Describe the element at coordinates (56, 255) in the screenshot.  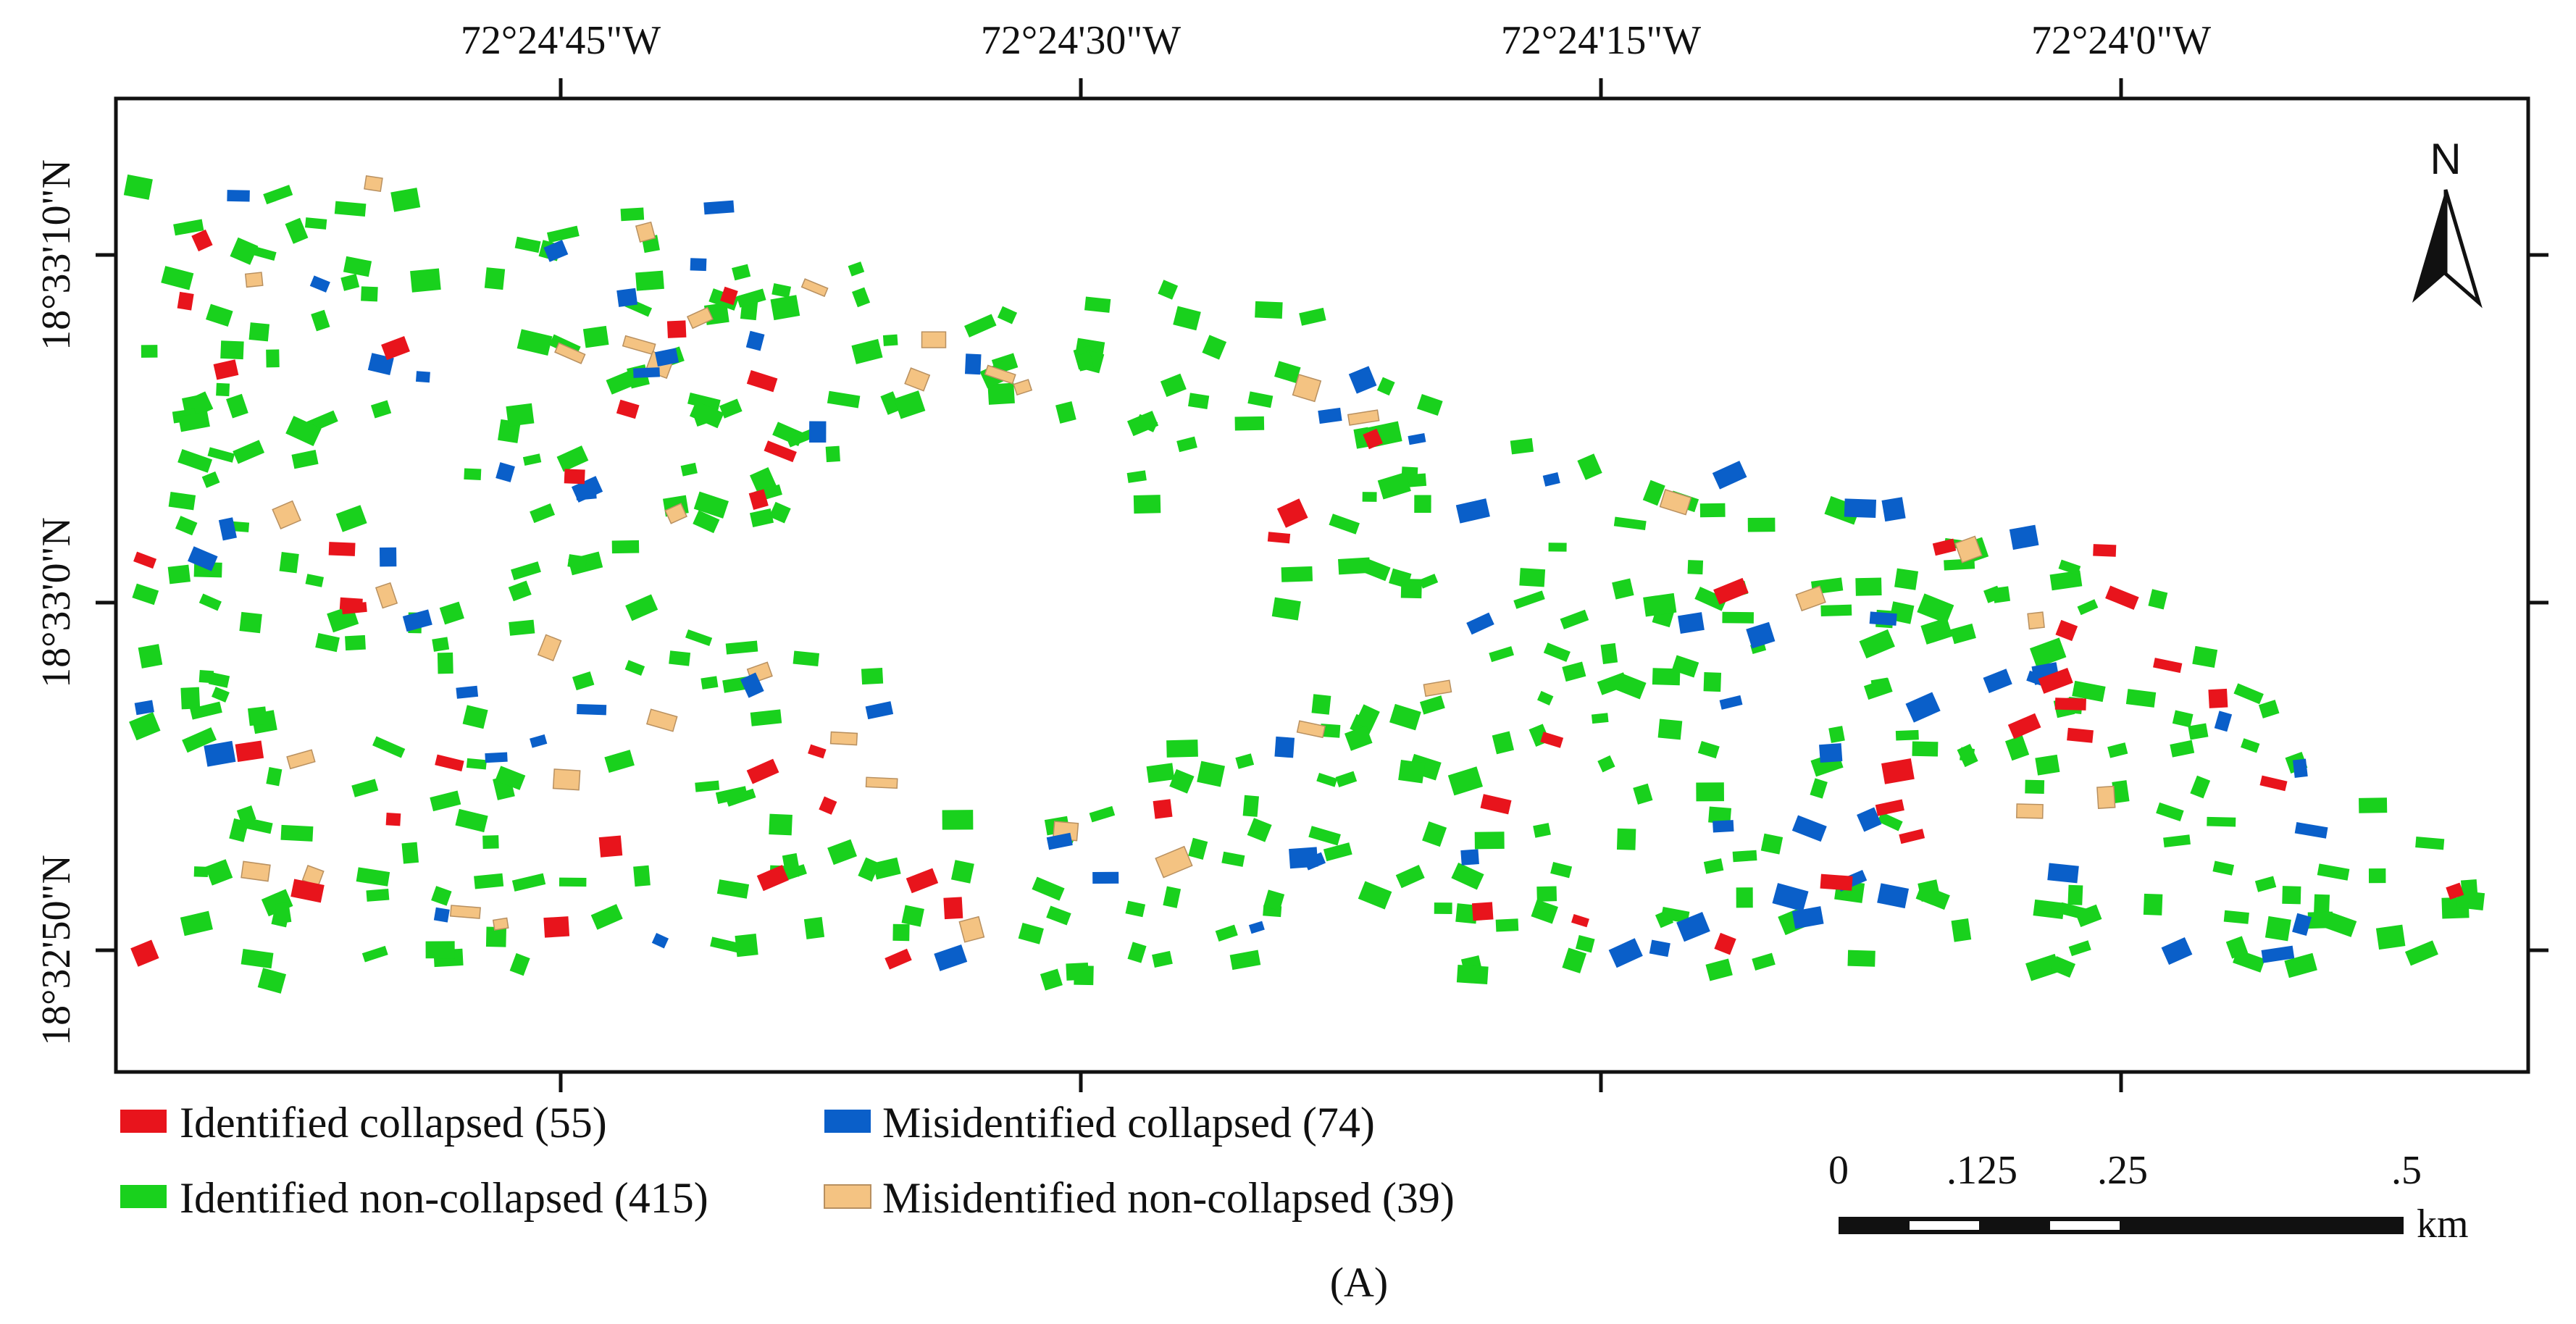
I see `latitude-label: 18°33'10"N` at that location.